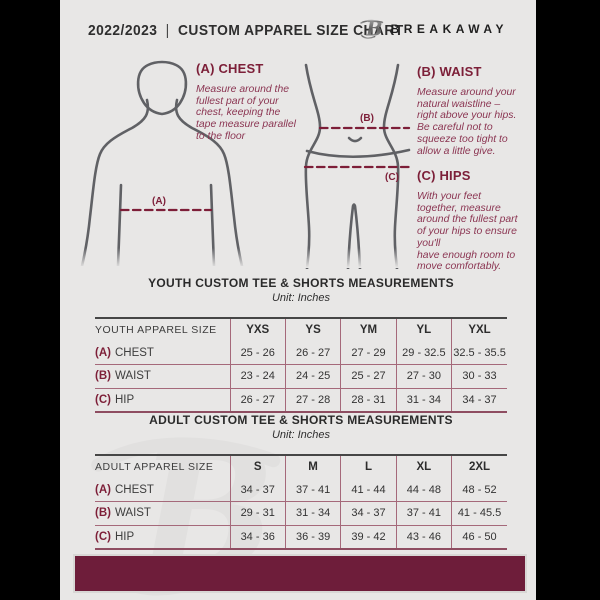 This screenshot has height=600, width=600. I want to click on measurement-value: 41 - 45.5, so click(479, 513).